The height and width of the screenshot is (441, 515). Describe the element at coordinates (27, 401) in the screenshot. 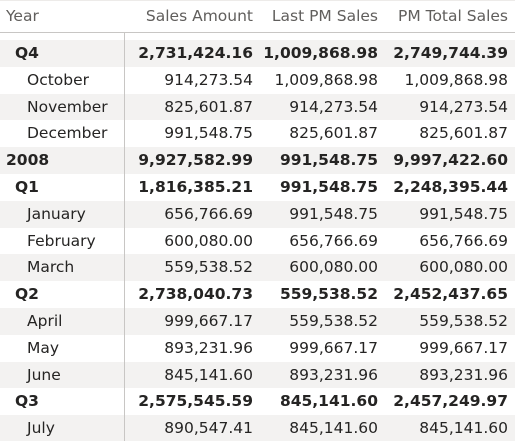

I see `row-label: Q3` at that location.